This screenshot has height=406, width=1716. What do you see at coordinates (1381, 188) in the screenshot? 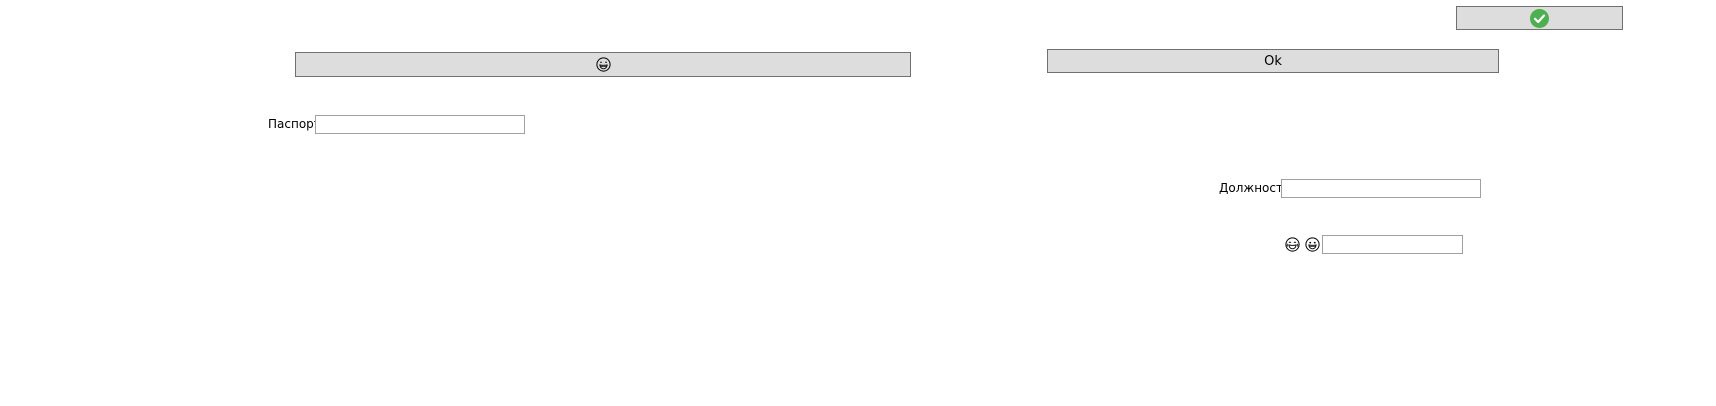
I see `position-input` at bounding box center [1381, 188].